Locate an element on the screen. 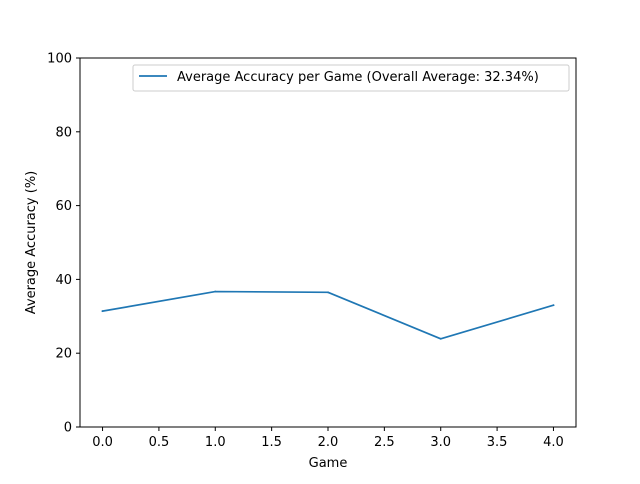 The height and width of the screenshot is (484, 640). x-tick-label: 1.0 is located at coordinates (215, 442).